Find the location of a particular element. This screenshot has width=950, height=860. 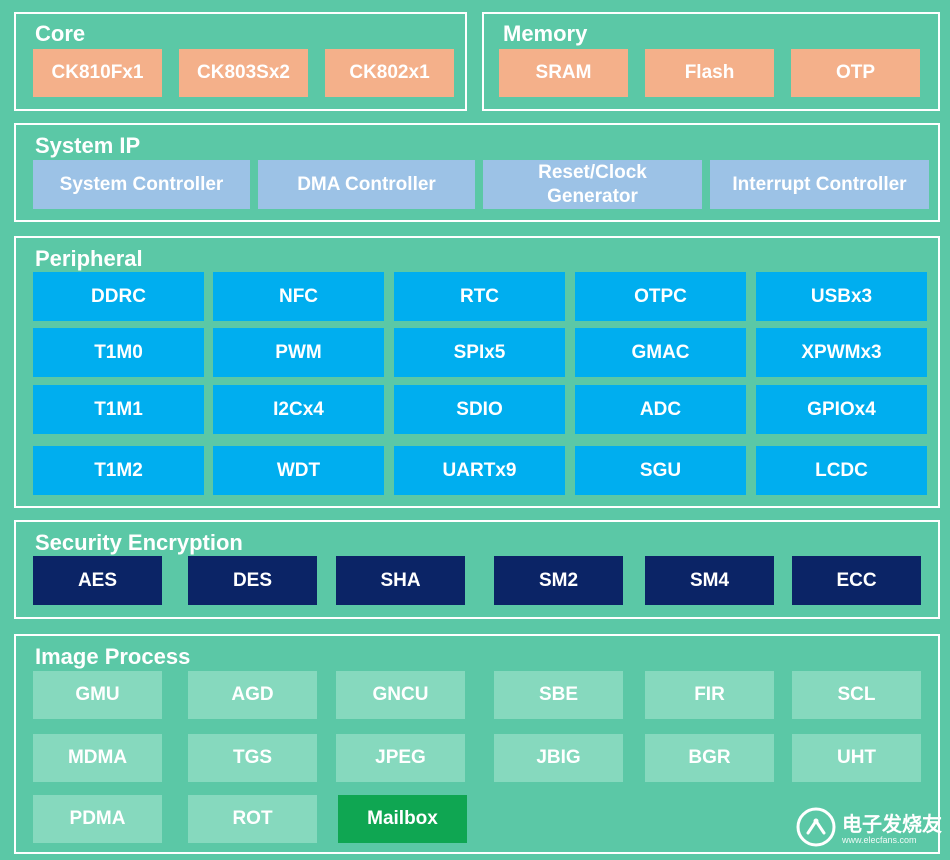

image-block-scl: SCL is located at coordinates (856, 695).